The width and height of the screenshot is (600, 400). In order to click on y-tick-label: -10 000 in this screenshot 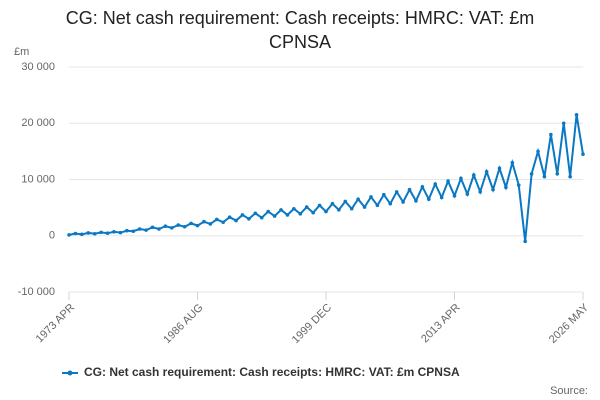, I will do `click(36, 292)`.